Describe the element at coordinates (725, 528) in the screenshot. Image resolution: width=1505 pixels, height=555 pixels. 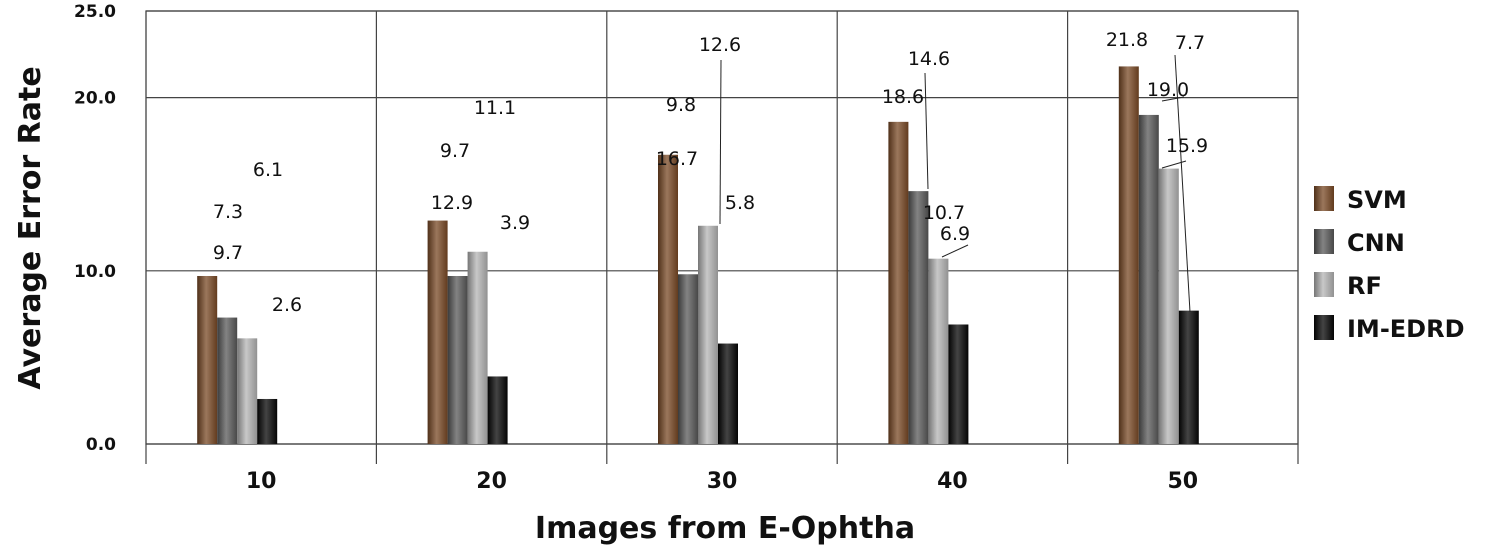
I see `x-axis-title: Images from E-Ophtha` at that location.